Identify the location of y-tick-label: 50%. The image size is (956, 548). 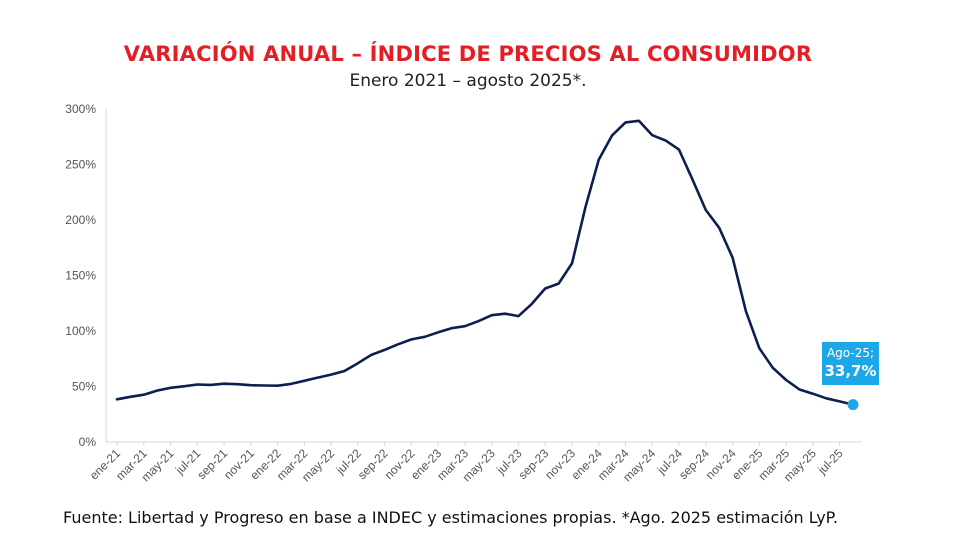
(84, 387).